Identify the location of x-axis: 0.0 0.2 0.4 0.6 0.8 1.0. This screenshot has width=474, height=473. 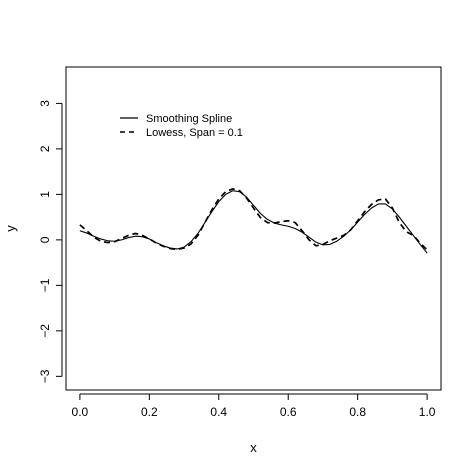
(254, 406).